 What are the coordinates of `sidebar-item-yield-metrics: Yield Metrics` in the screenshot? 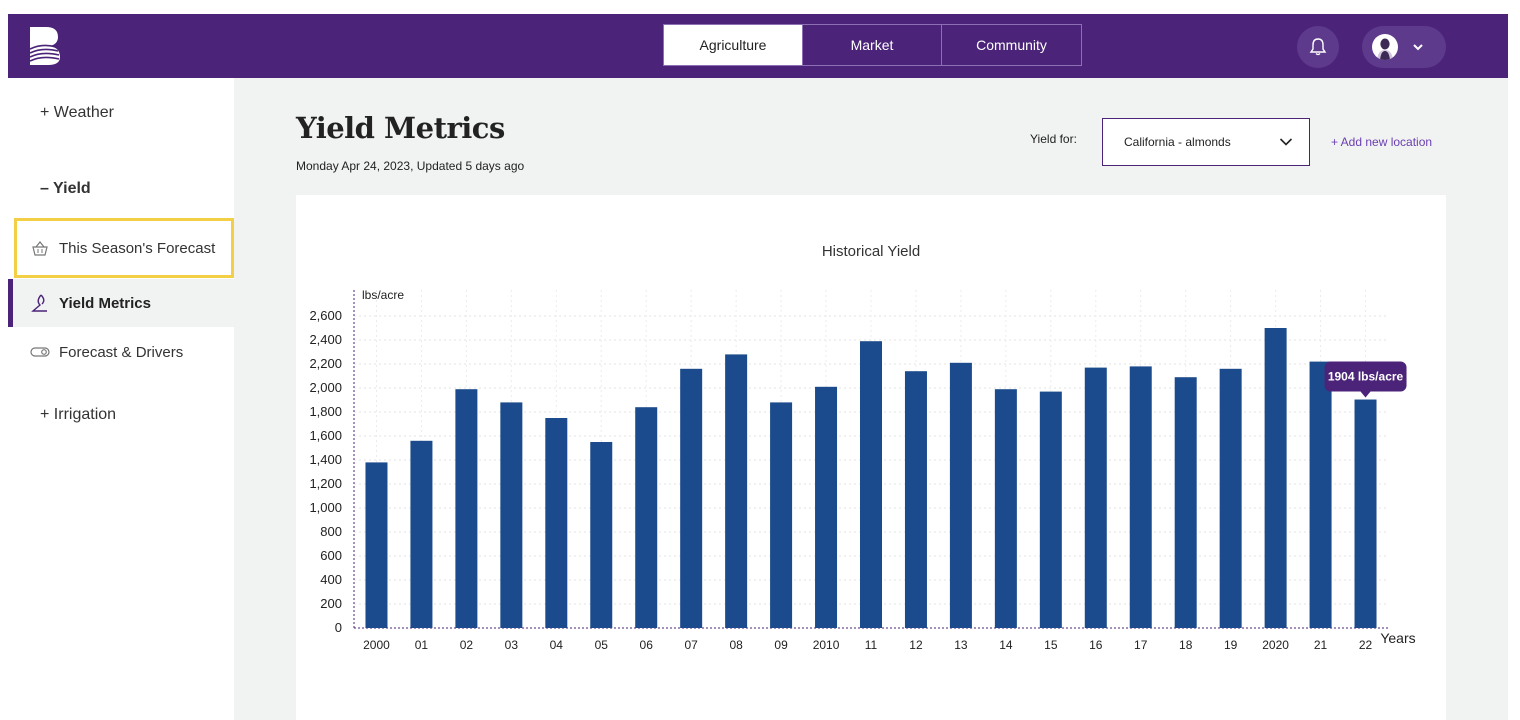 It's located at (121, 303).